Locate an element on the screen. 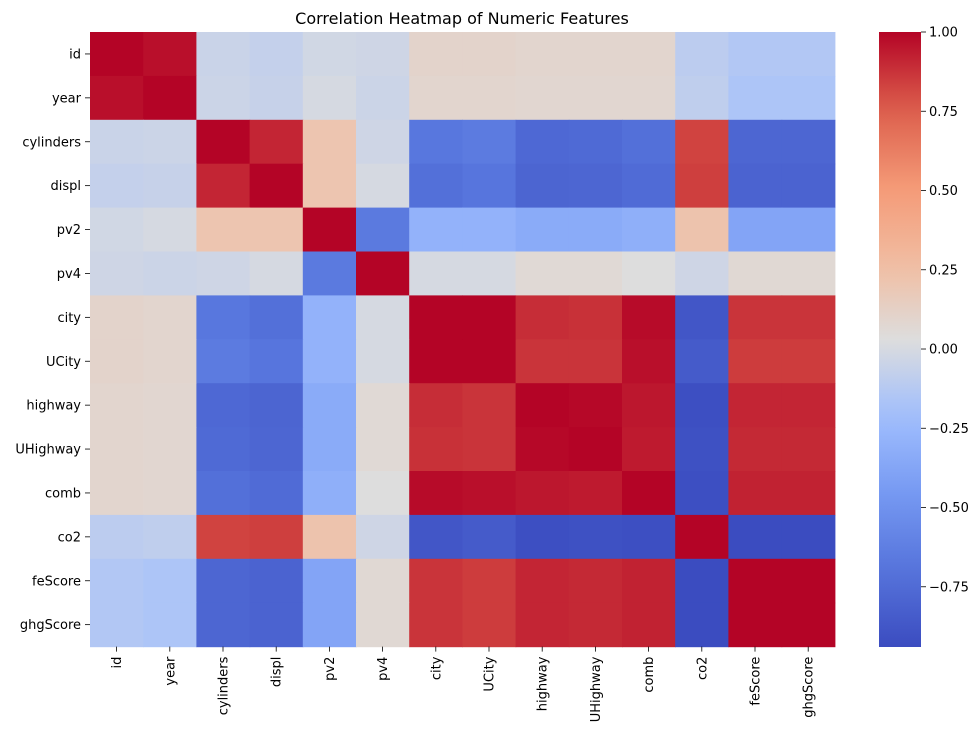 Image resolution: width=973 pixels, height=738 pixels. heatmap-cell-year-UCity is located at coordinates (489, 98).